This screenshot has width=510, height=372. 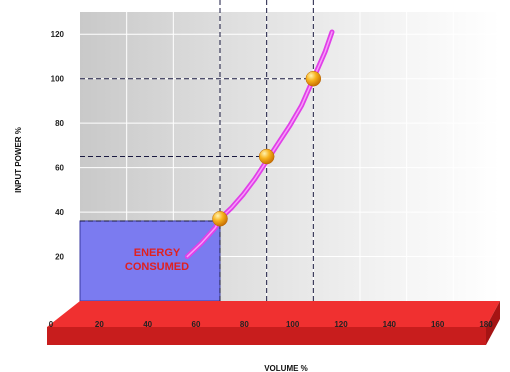 I want to click on x-axis-title: VOLUME %, so click(x=286, y=368).